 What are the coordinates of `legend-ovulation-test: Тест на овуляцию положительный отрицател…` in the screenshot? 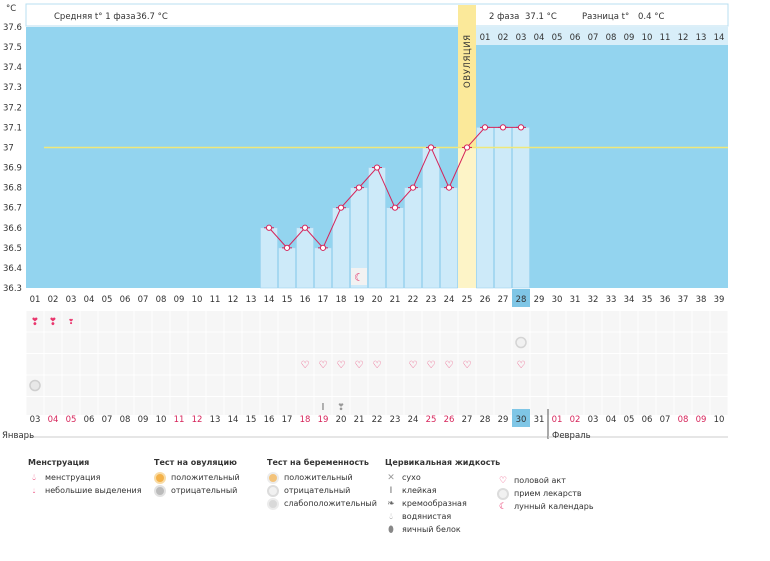 It's located at (214, 477).